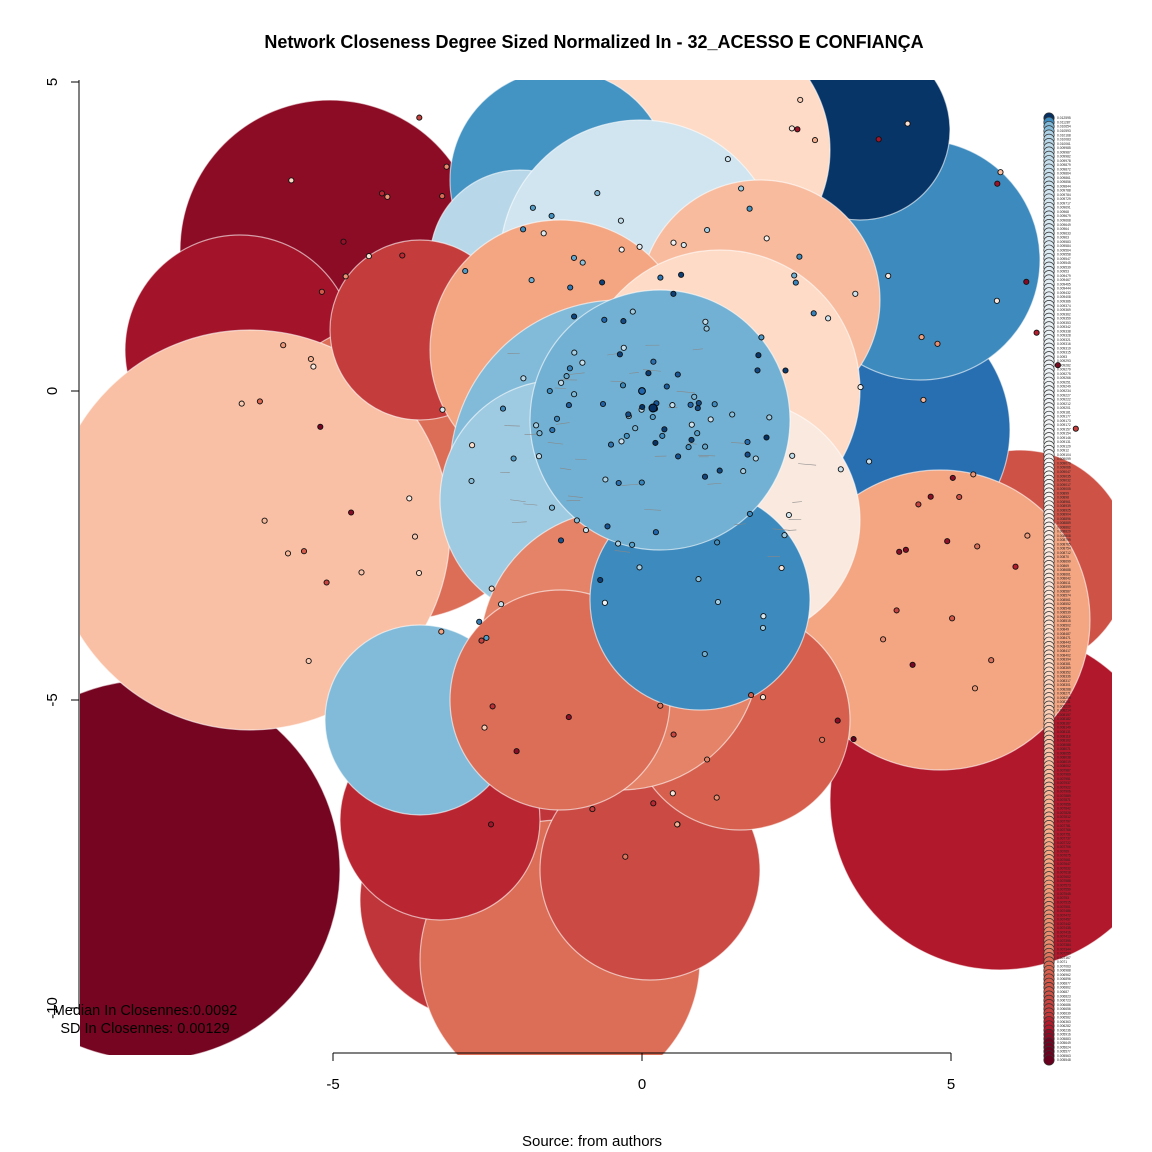 The height and width of the screenshot is (1152, 1152). Describe the element at coordinates (1064, 583) in the screenshot. I see `legend-label: 0.008611` at that location.